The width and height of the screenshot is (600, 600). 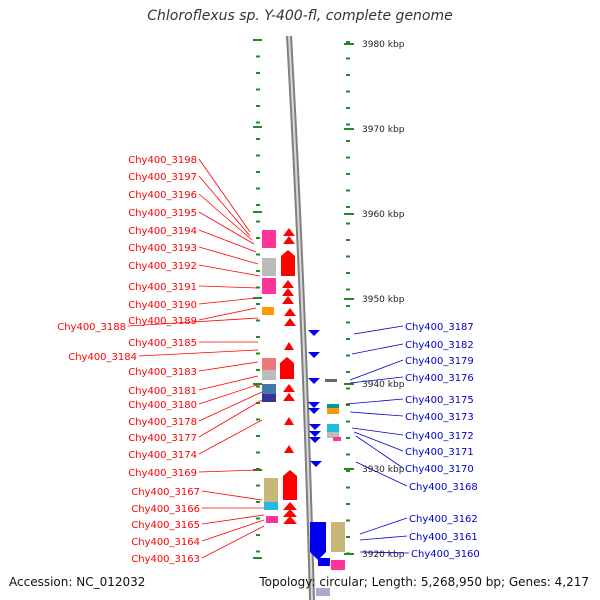 What do you see at coordinates (162, 438) in the screenshot?
I see `forward-gene-label: Chy400_3177` at bounding box center [162, 438].